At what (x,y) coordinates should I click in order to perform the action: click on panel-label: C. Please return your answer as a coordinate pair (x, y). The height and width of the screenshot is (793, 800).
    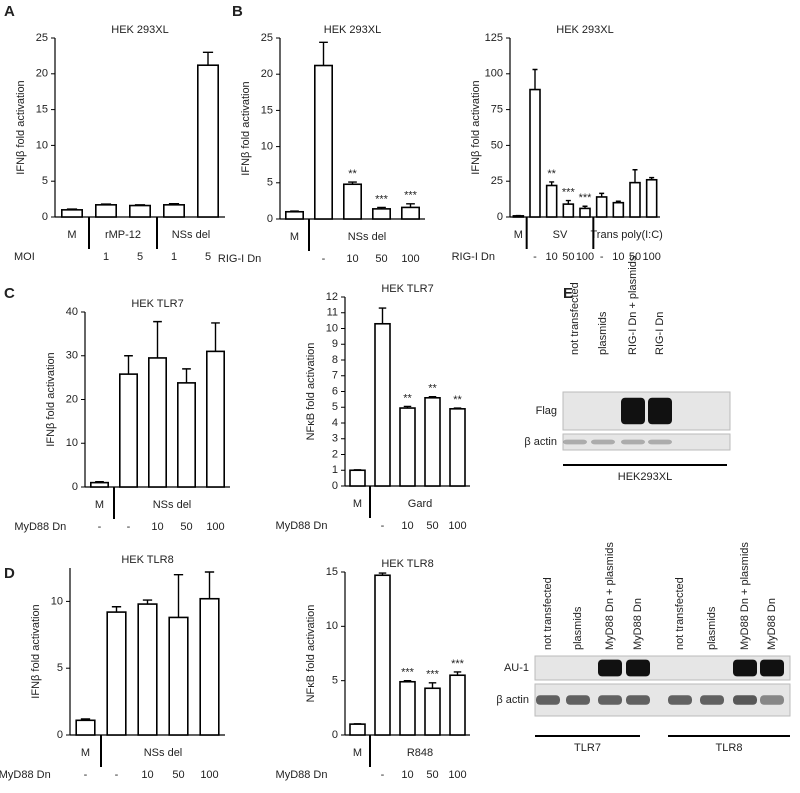
    Looking at the image, I should click on (9, 293).